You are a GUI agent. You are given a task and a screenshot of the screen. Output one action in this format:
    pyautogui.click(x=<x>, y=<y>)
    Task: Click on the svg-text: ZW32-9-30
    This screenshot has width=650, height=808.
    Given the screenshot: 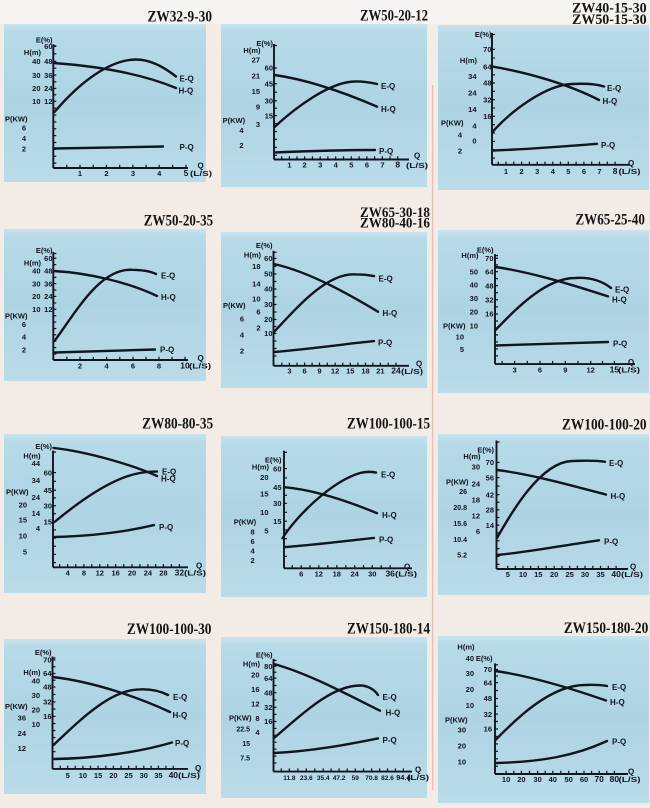 What is the action you would take?
    pyautogui.click(x=180, y=17)
    